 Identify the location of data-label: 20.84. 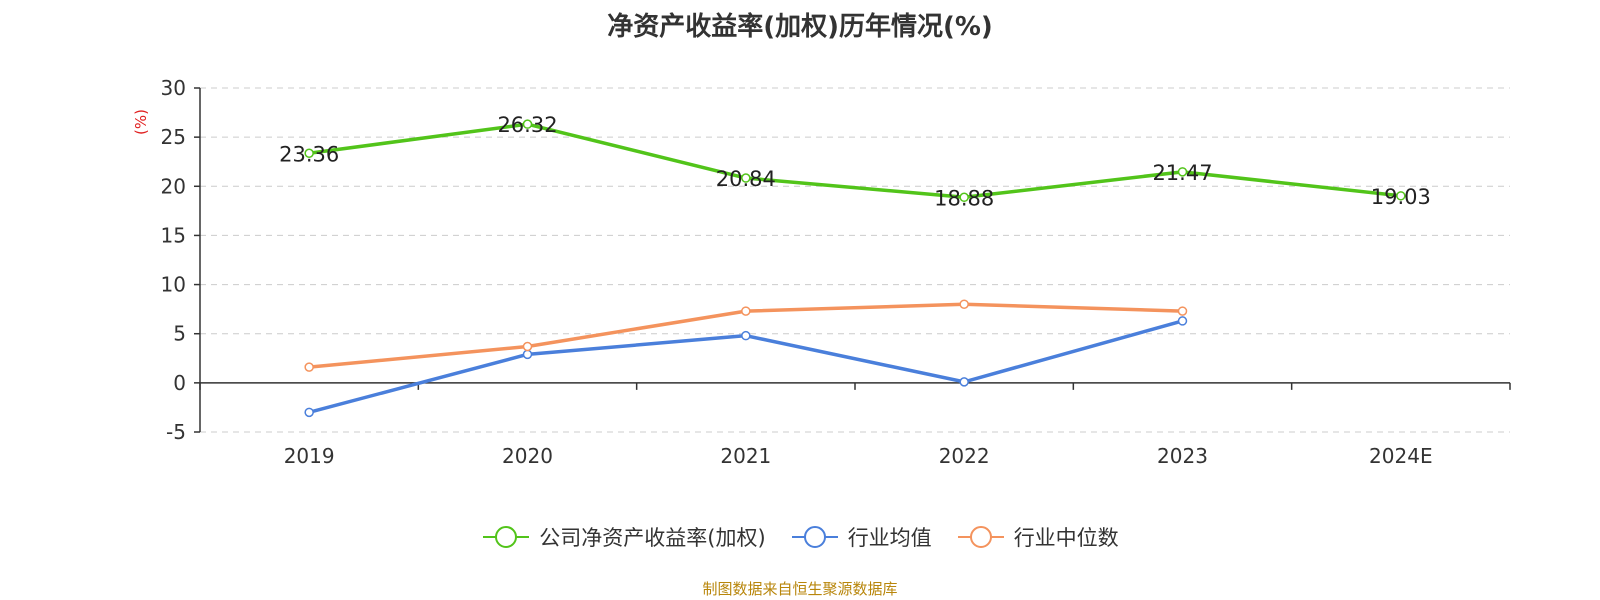
(746, 179).